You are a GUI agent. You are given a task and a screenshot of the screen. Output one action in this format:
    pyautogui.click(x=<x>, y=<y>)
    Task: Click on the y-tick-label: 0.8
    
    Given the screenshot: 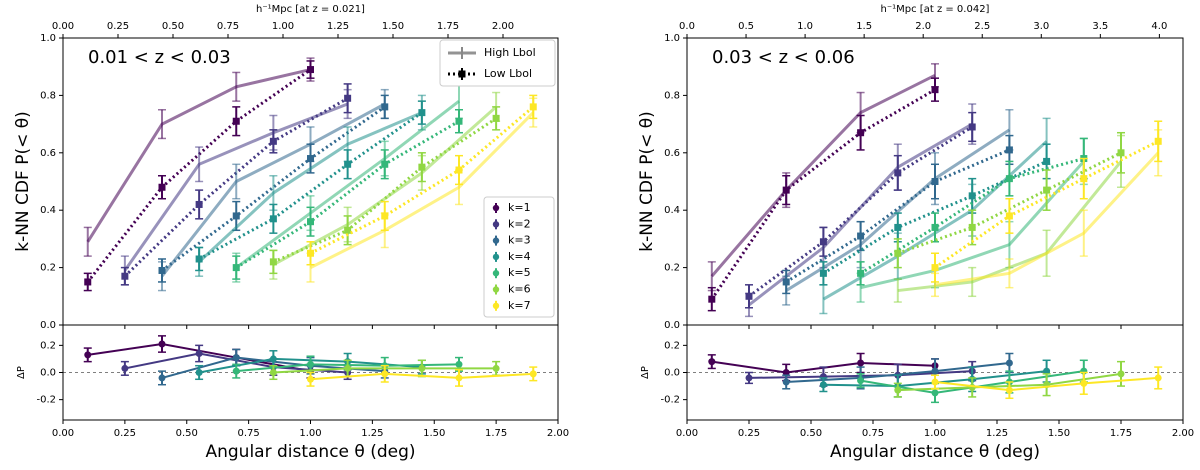 What is the action you would take?
    pyautogui.click(x=48, y=95)
    